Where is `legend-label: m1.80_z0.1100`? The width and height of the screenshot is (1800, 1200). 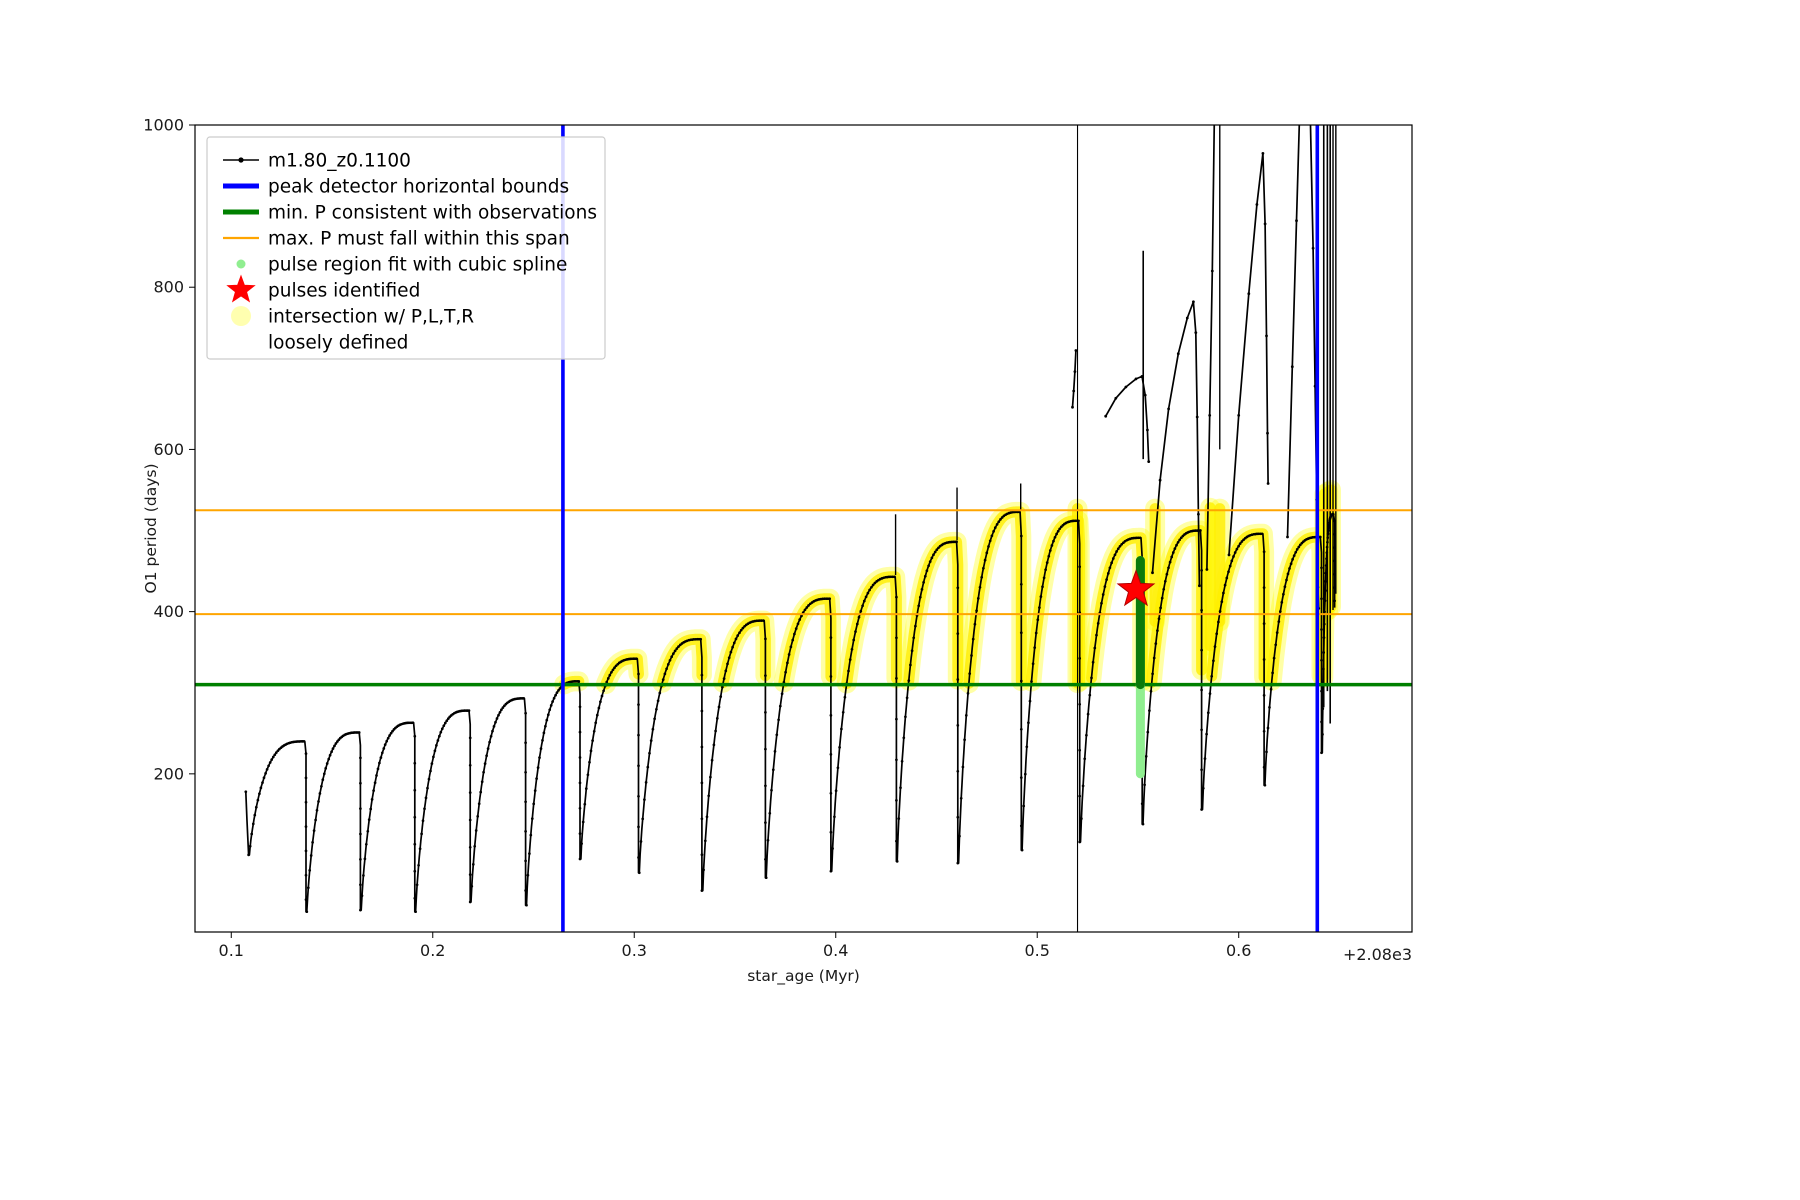
legend-label: m1.80_z0.1100 is located at coordinates (339, 161).